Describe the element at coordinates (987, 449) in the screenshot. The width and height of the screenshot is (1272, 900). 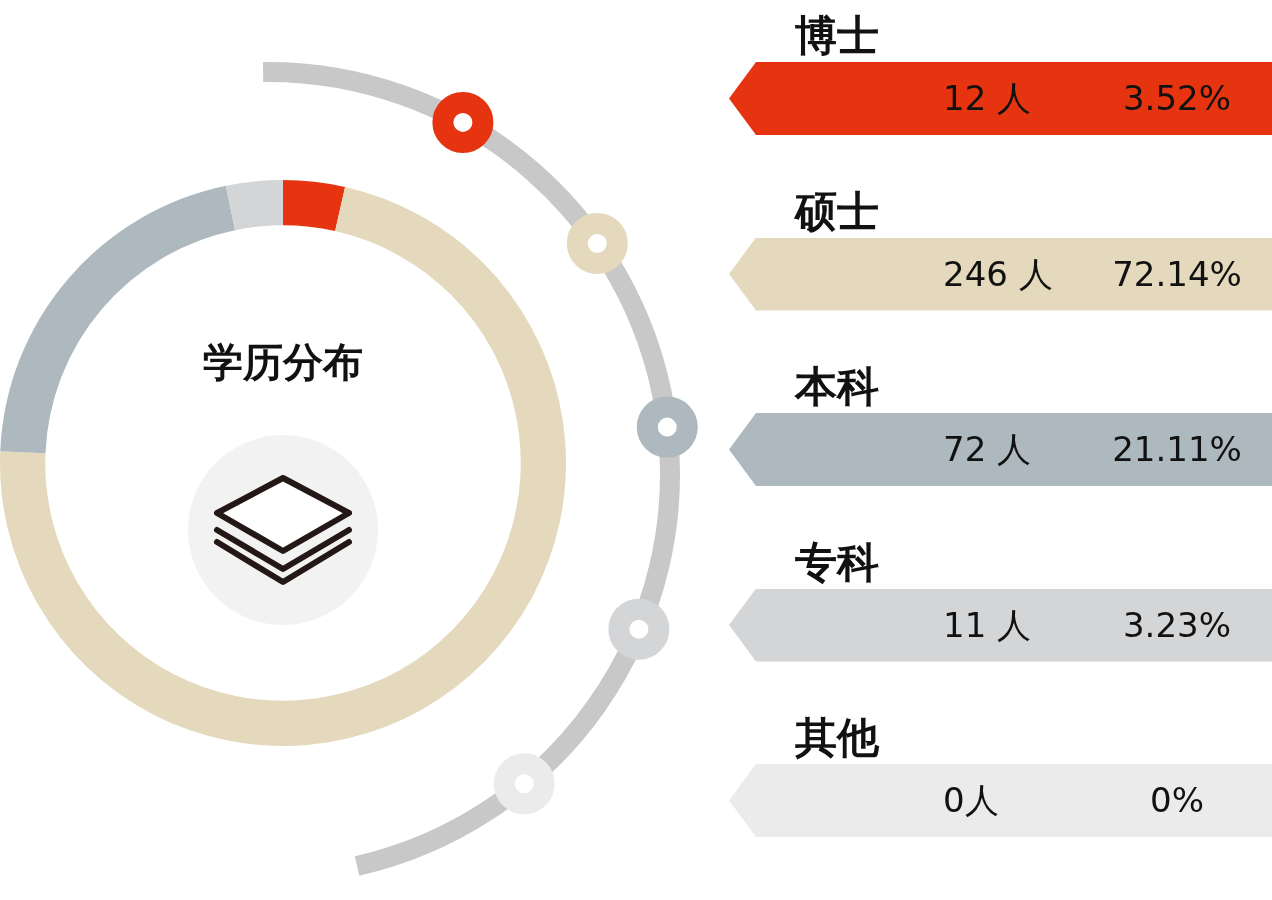
I see `data-label: 72 人` at that location.